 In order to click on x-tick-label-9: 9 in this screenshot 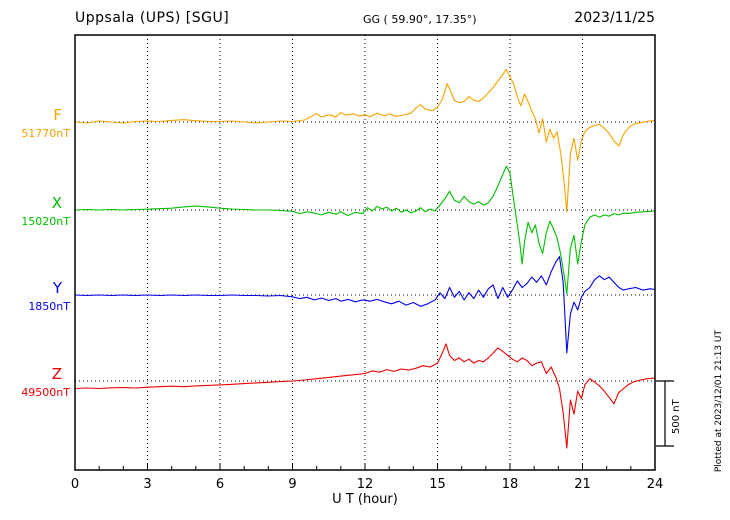, I will do `click(292, 484)`.